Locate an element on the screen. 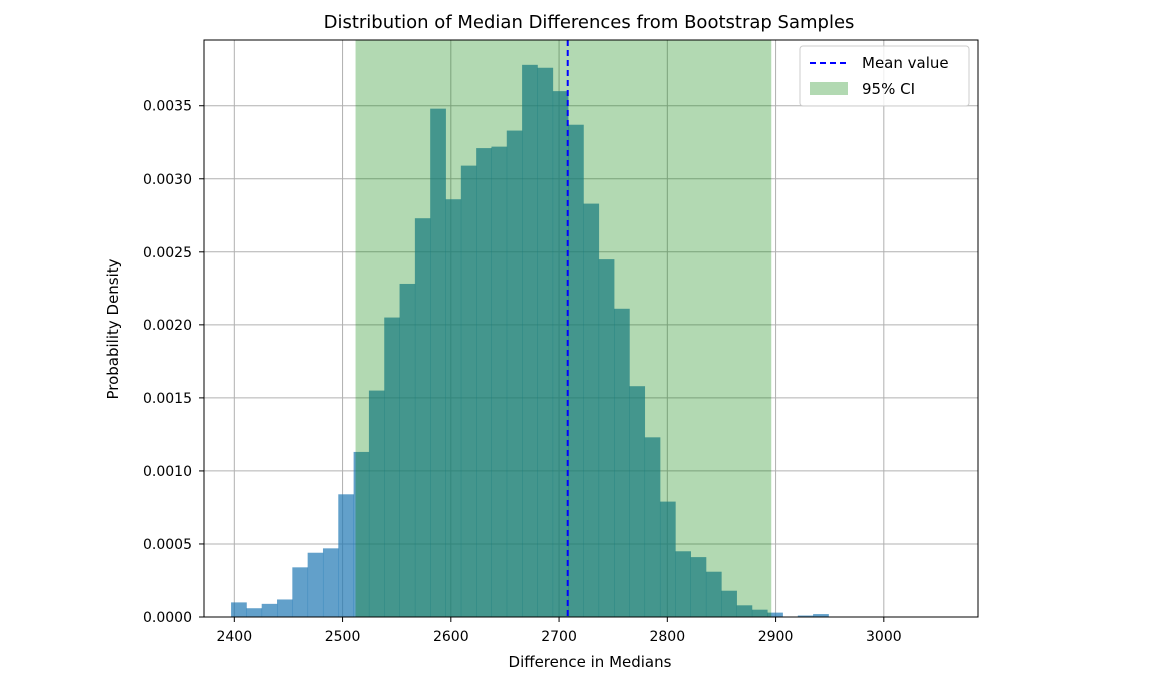 This screenshot has width=1171, height=677. x-tick-label: 2900 is located at coordinates (776, 637).